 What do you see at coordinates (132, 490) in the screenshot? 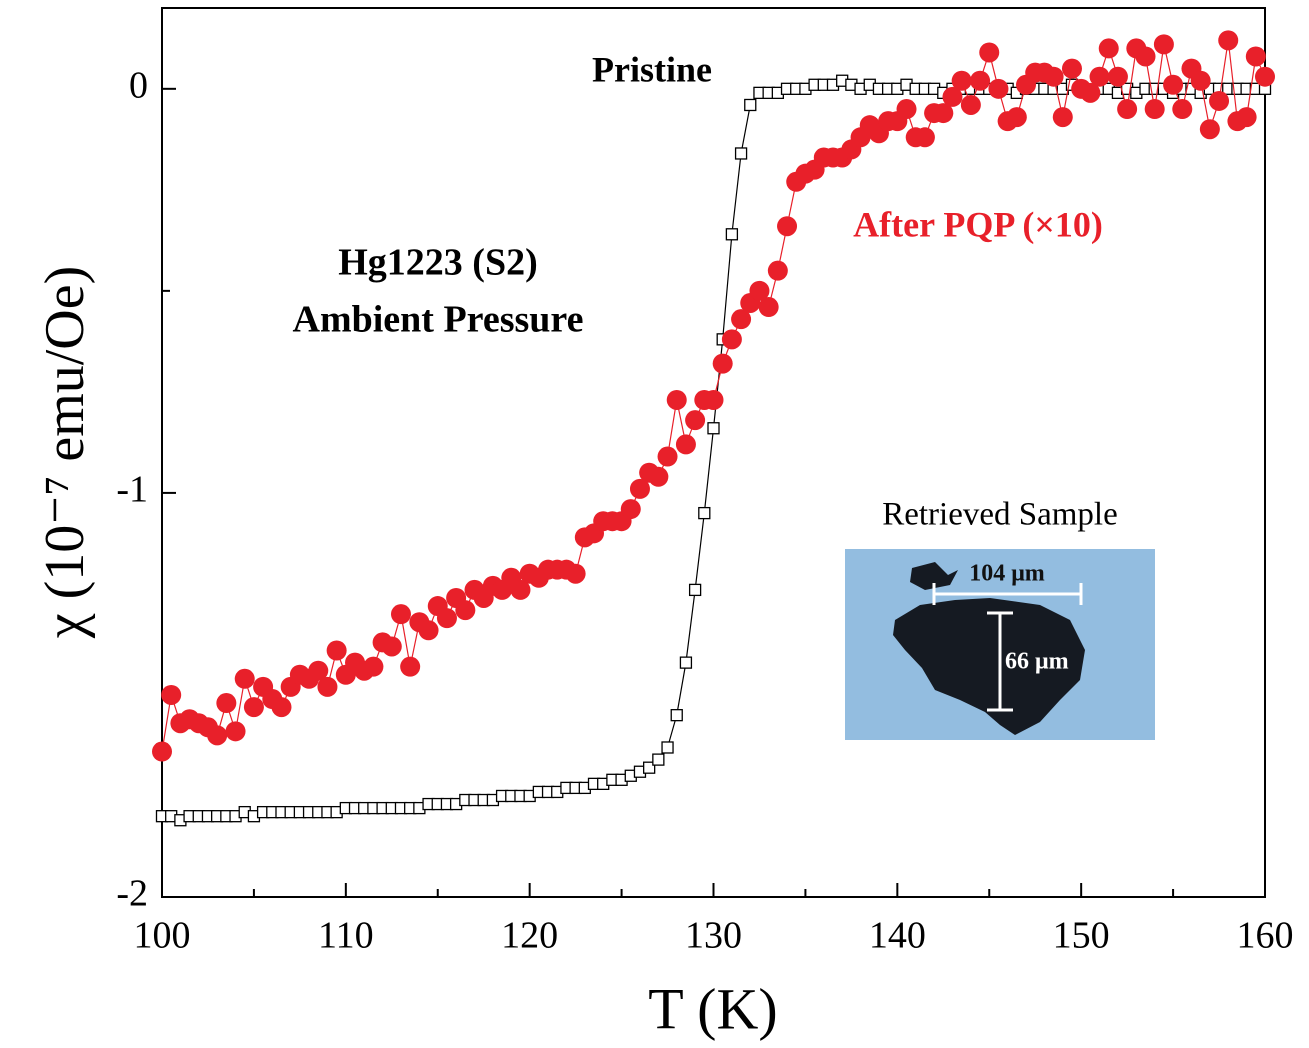
I see `y-tick-label: -1` at bounding box center [132, 490].